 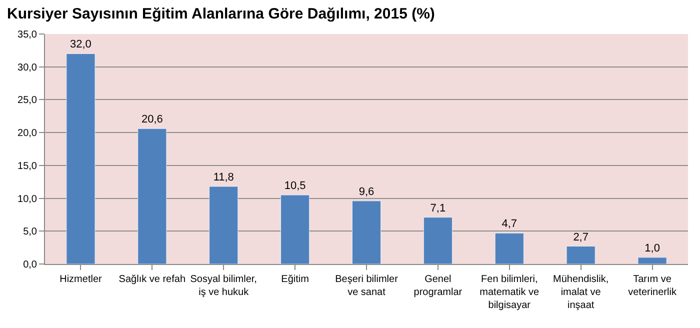 I want to click on data-label: 7,1, so click(x=438, y=208).